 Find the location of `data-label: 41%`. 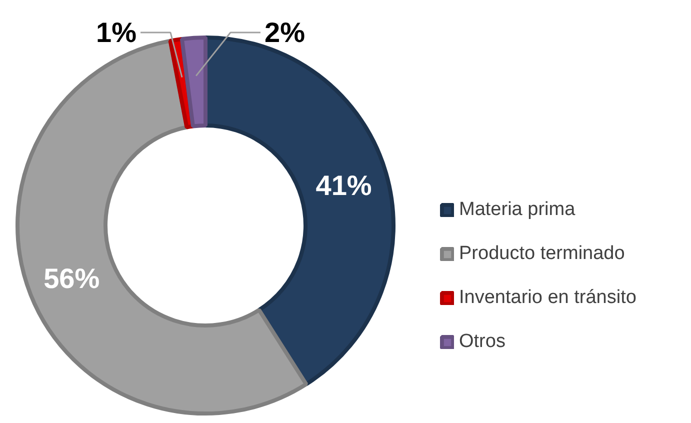

data-label: 41% is located at coordinates (344, 185).